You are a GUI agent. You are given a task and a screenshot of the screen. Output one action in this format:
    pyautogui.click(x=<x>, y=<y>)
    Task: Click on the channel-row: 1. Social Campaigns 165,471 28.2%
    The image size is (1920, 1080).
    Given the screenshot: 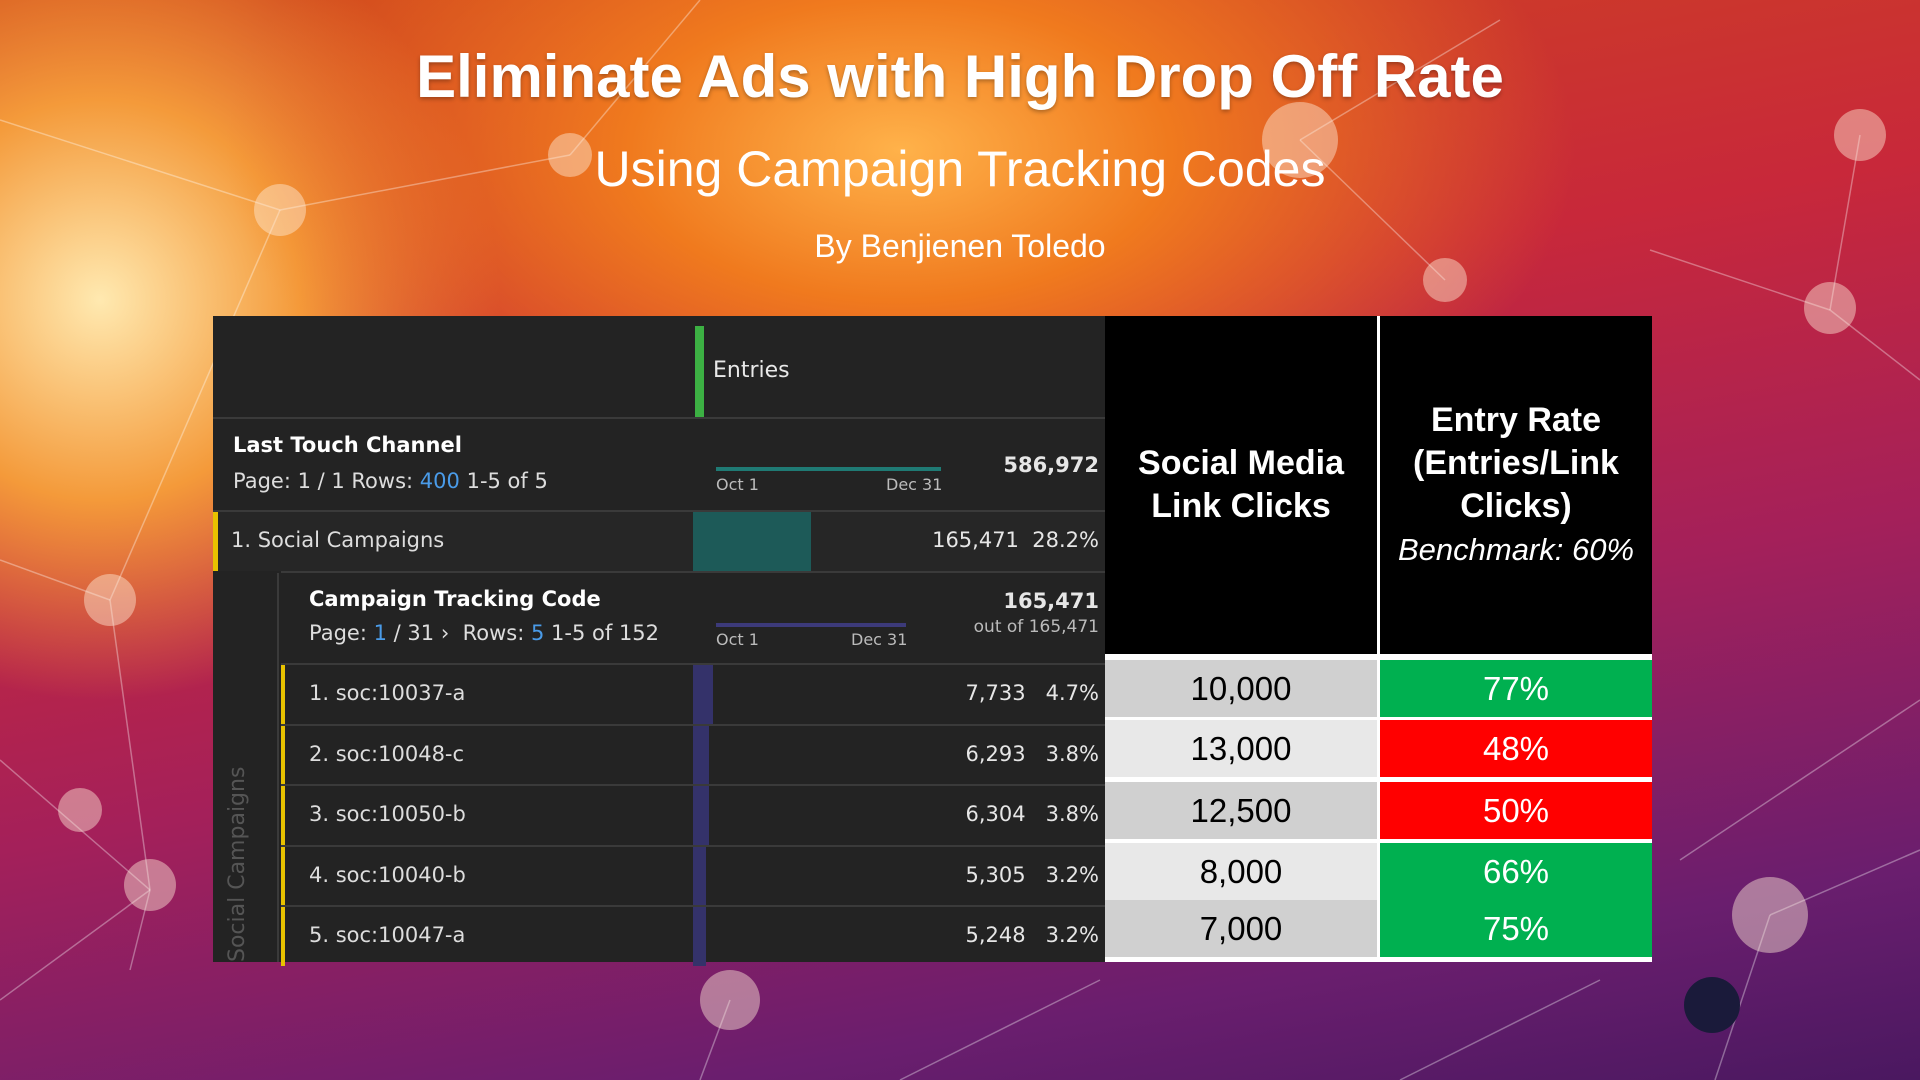 What is the action you would take?
    pyautogui.click(x=659, y=540)
    